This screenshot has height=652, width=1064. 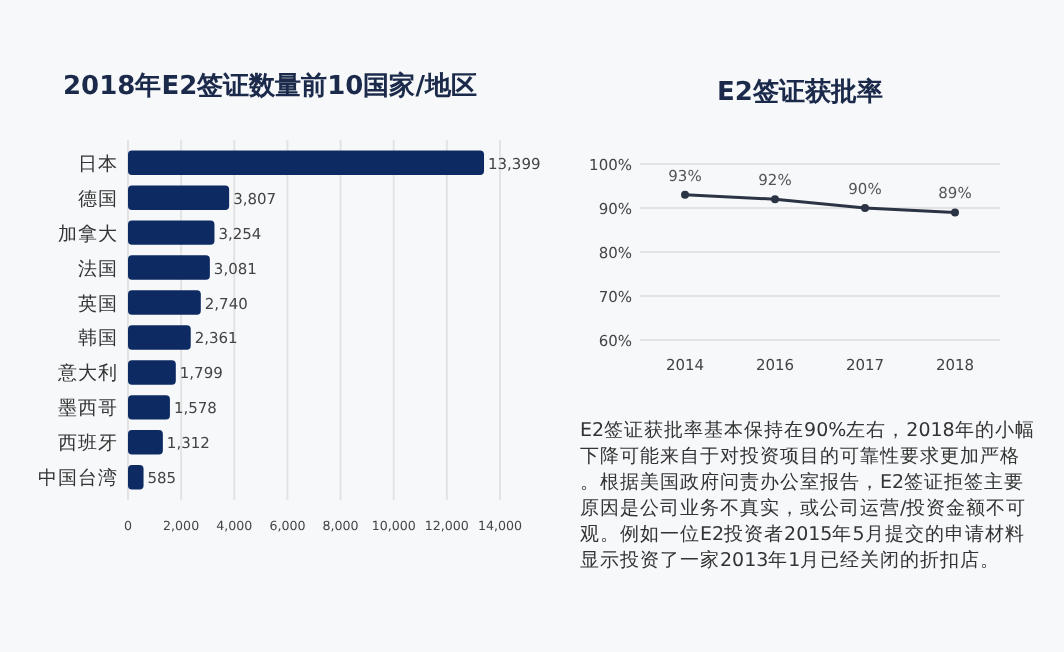 What do you see at coordinates (98, 268) in the screenshot?
I see `y-tick-label: 法国` at bounding box center [98, 268].